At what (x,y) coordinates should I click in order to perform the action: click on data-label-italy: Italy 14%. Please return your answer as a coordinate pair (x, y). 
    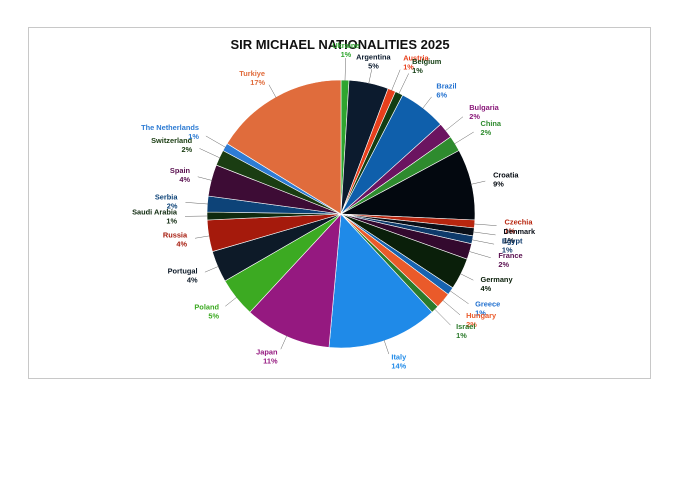
    Looking at the image, I should click on (399, 362).